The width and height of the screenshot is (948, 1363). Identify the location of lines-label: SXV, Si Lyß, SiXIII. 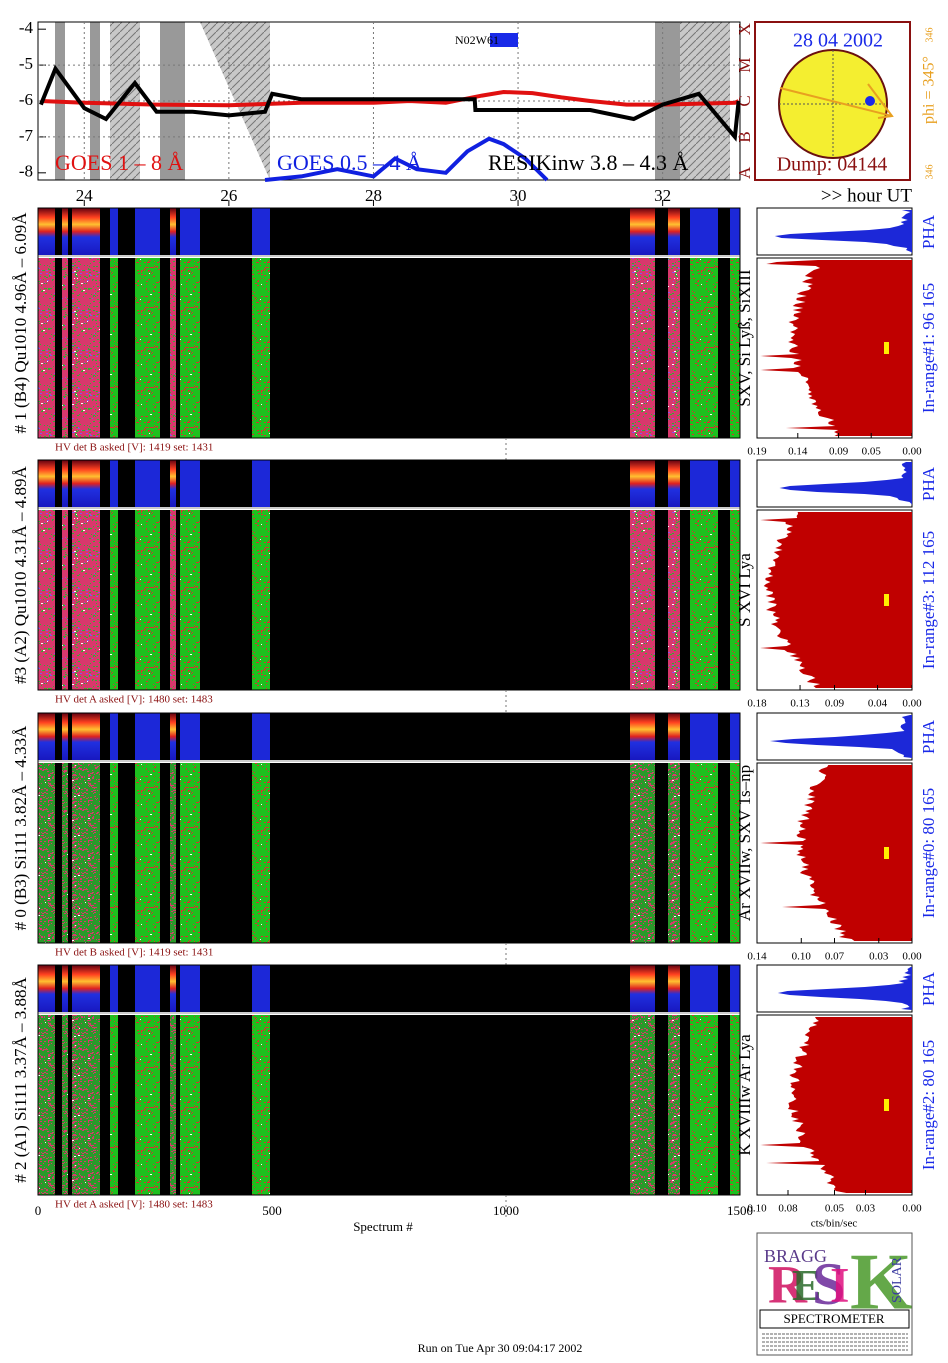
(744, 337).